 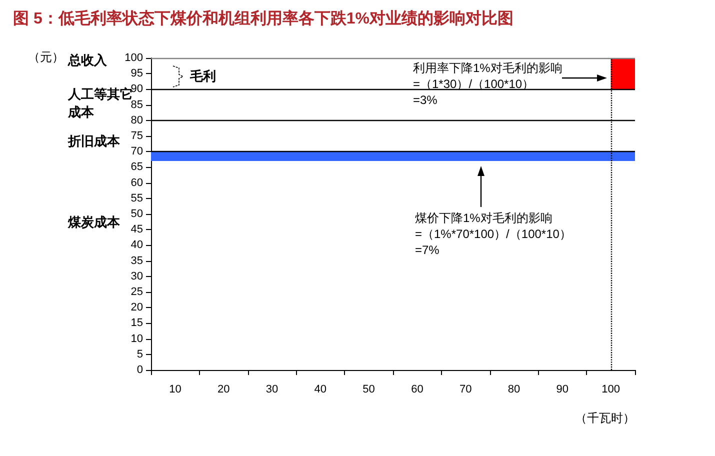 I want to click on y-tick-label: 10, so click(x=136, y=338).